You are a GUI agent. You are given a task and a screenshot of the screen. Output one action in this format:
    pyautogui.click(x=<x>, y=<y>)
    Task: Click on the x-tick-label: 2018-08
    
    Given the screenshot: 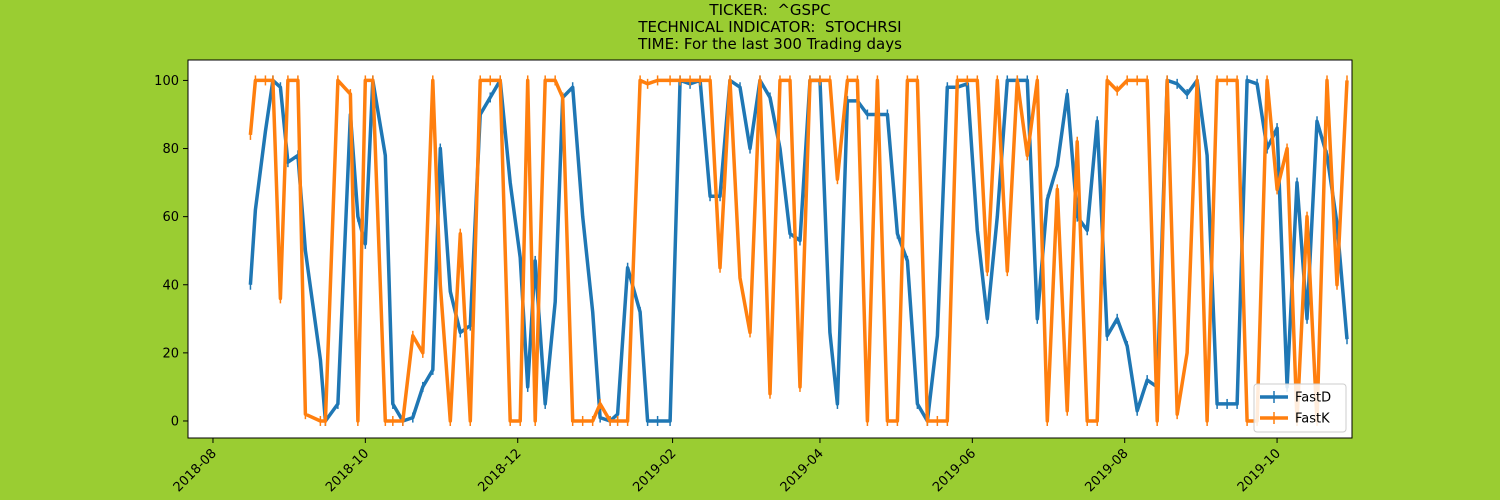 What is the action you would take?
    pyautogui.click(x=195, y=470)
    